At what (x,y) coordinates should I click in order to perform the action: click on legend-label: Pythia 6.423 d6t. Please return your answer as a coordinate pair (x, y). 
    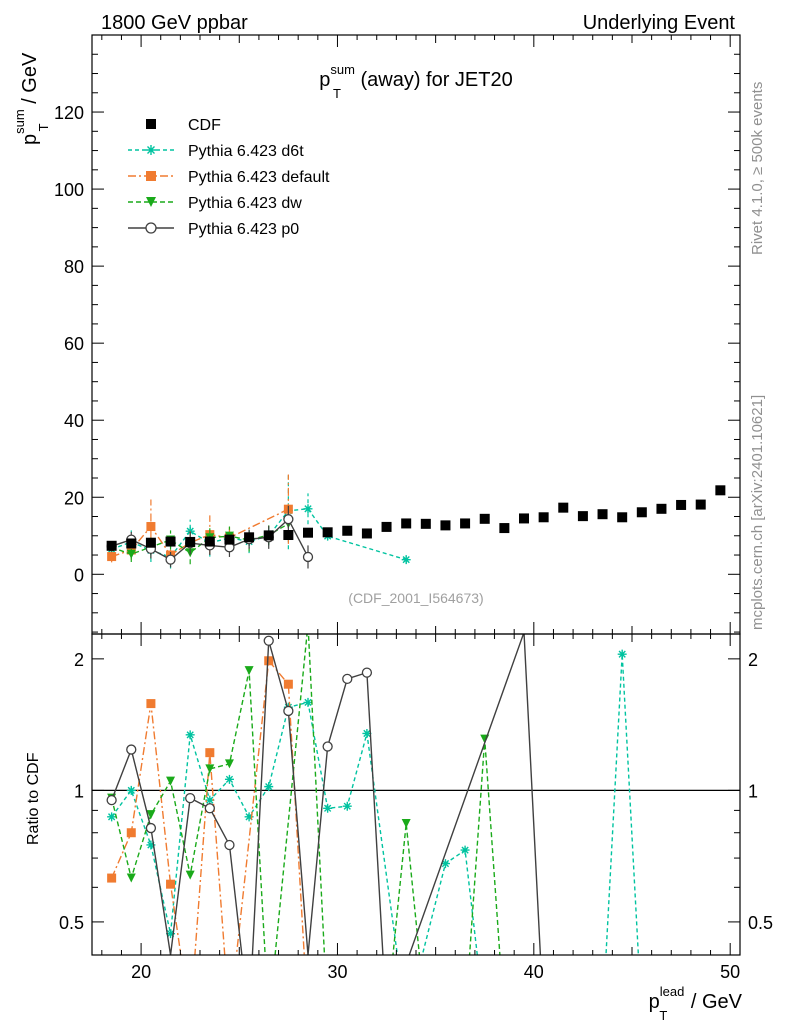
    Looking at the image, I should click on (246, 151).